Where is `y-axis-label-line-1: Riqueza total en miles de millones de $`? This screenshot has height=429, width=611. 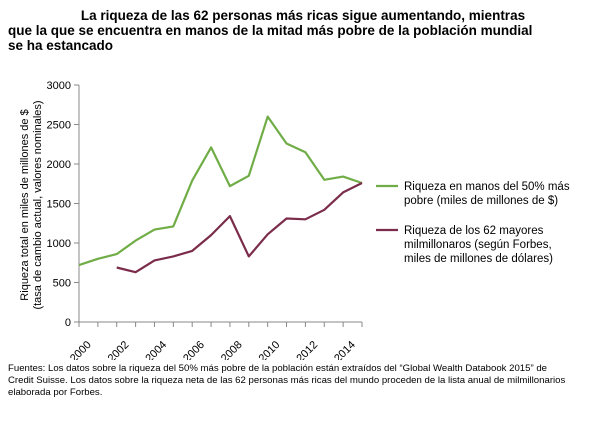 y-axis-label-line-1: Riqueza total en miles de millones de $ is located at coordinates (25, 204).